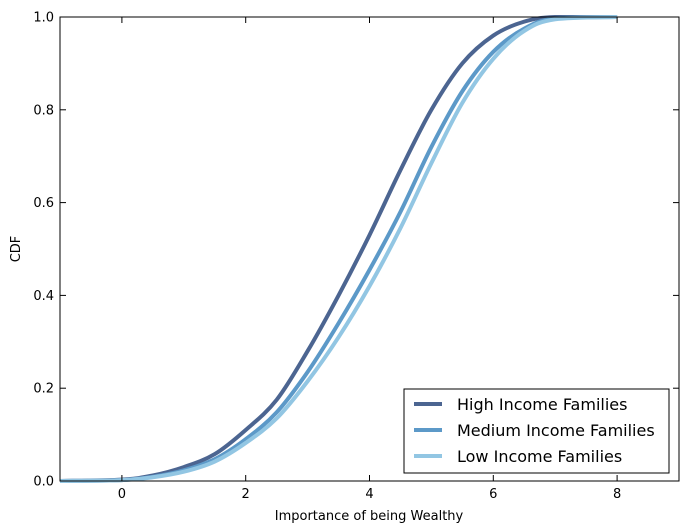  Describe the element at coordinates (43, 18) in the screenshot. I see `y-tick-label: 1.0` at that location.